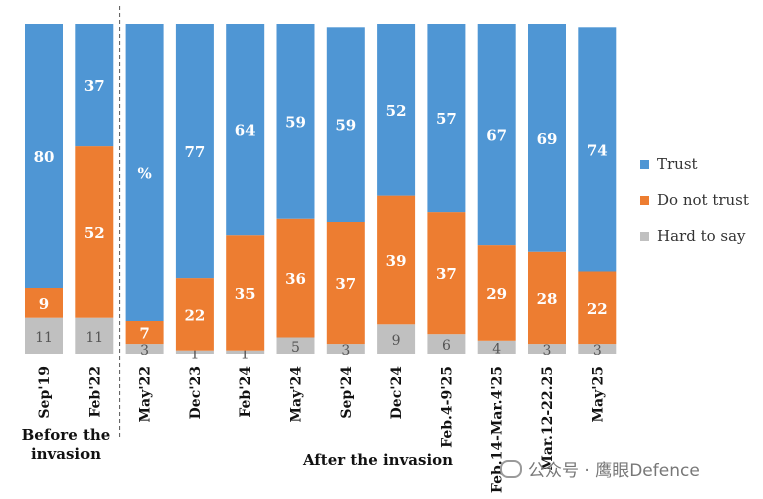 Image resolution: width=763 pixels, height=499 pixels. Describe the element at coordinates (66, 444) in the screenshot. I see `before-invasion-label: Before the invasion` at that location.